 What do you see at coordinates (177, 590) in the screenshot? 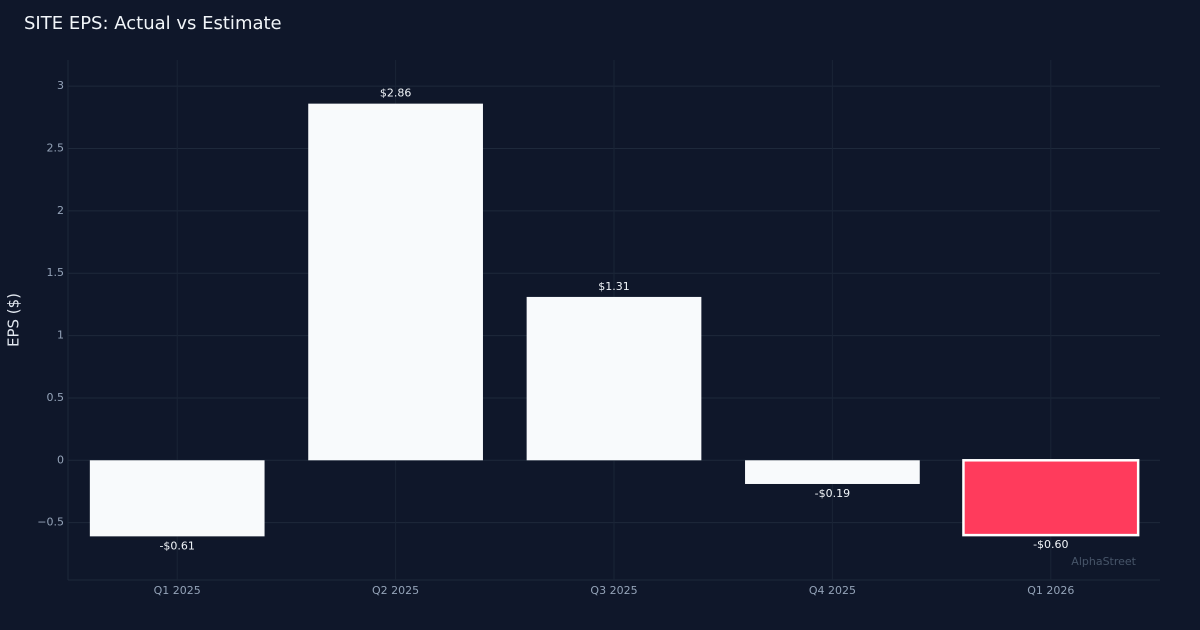
I see `x-tick-label: Q1 2025` at bounding box center [177, 590].